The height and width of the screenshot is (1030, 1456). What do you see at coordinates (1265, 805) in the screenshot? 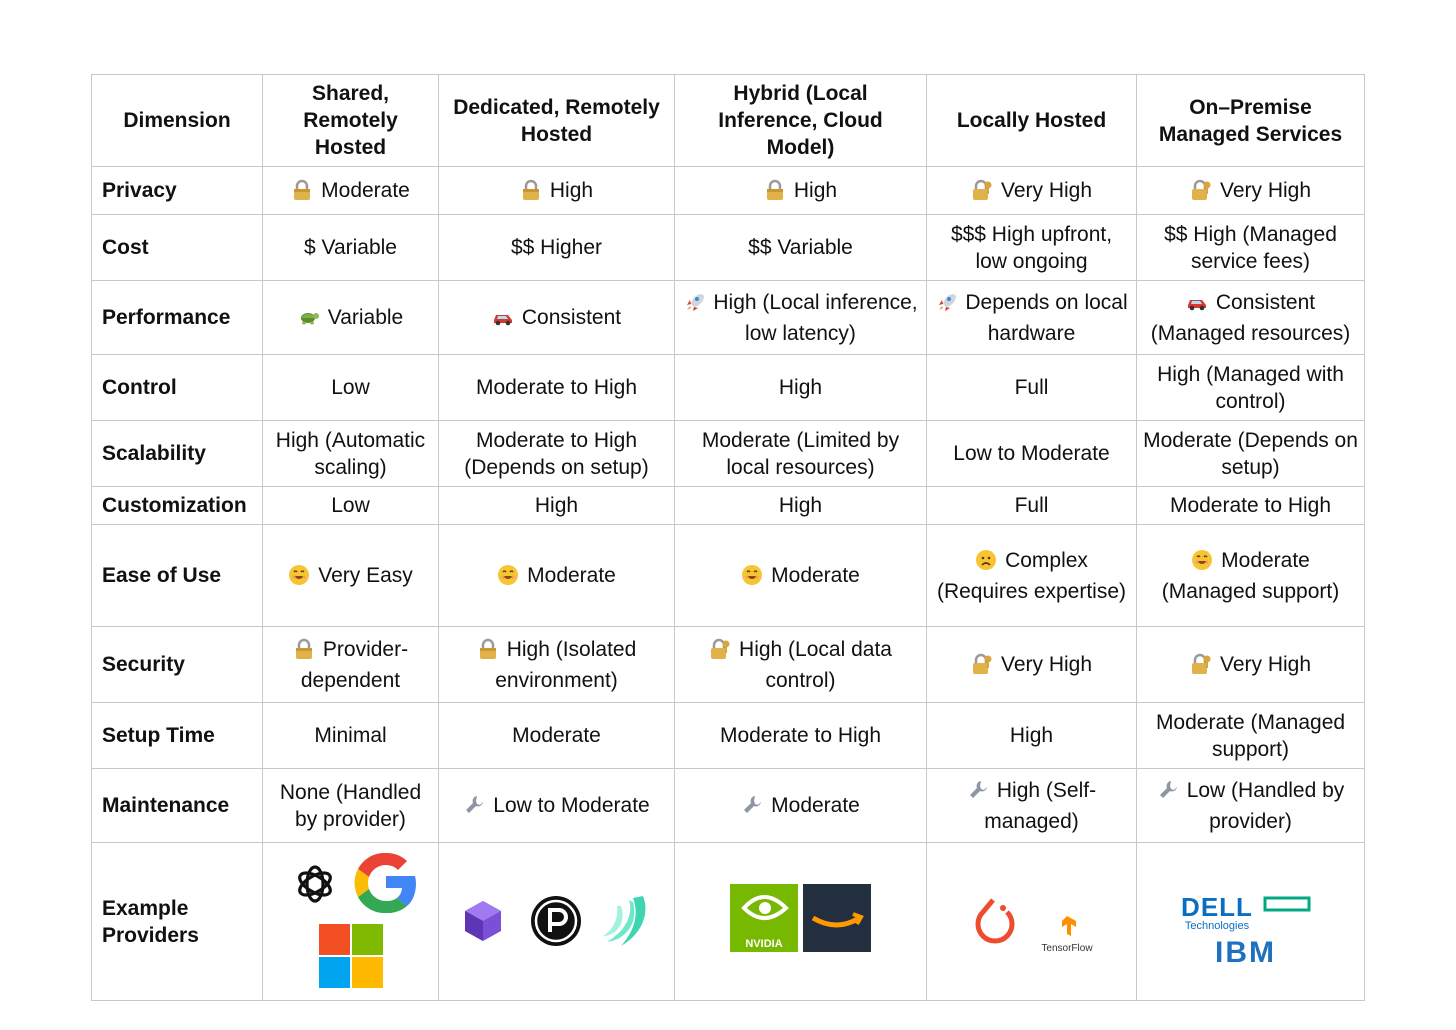
I see `cell-text: Low (Handled by provider)` at bounding box center [1265, 805].